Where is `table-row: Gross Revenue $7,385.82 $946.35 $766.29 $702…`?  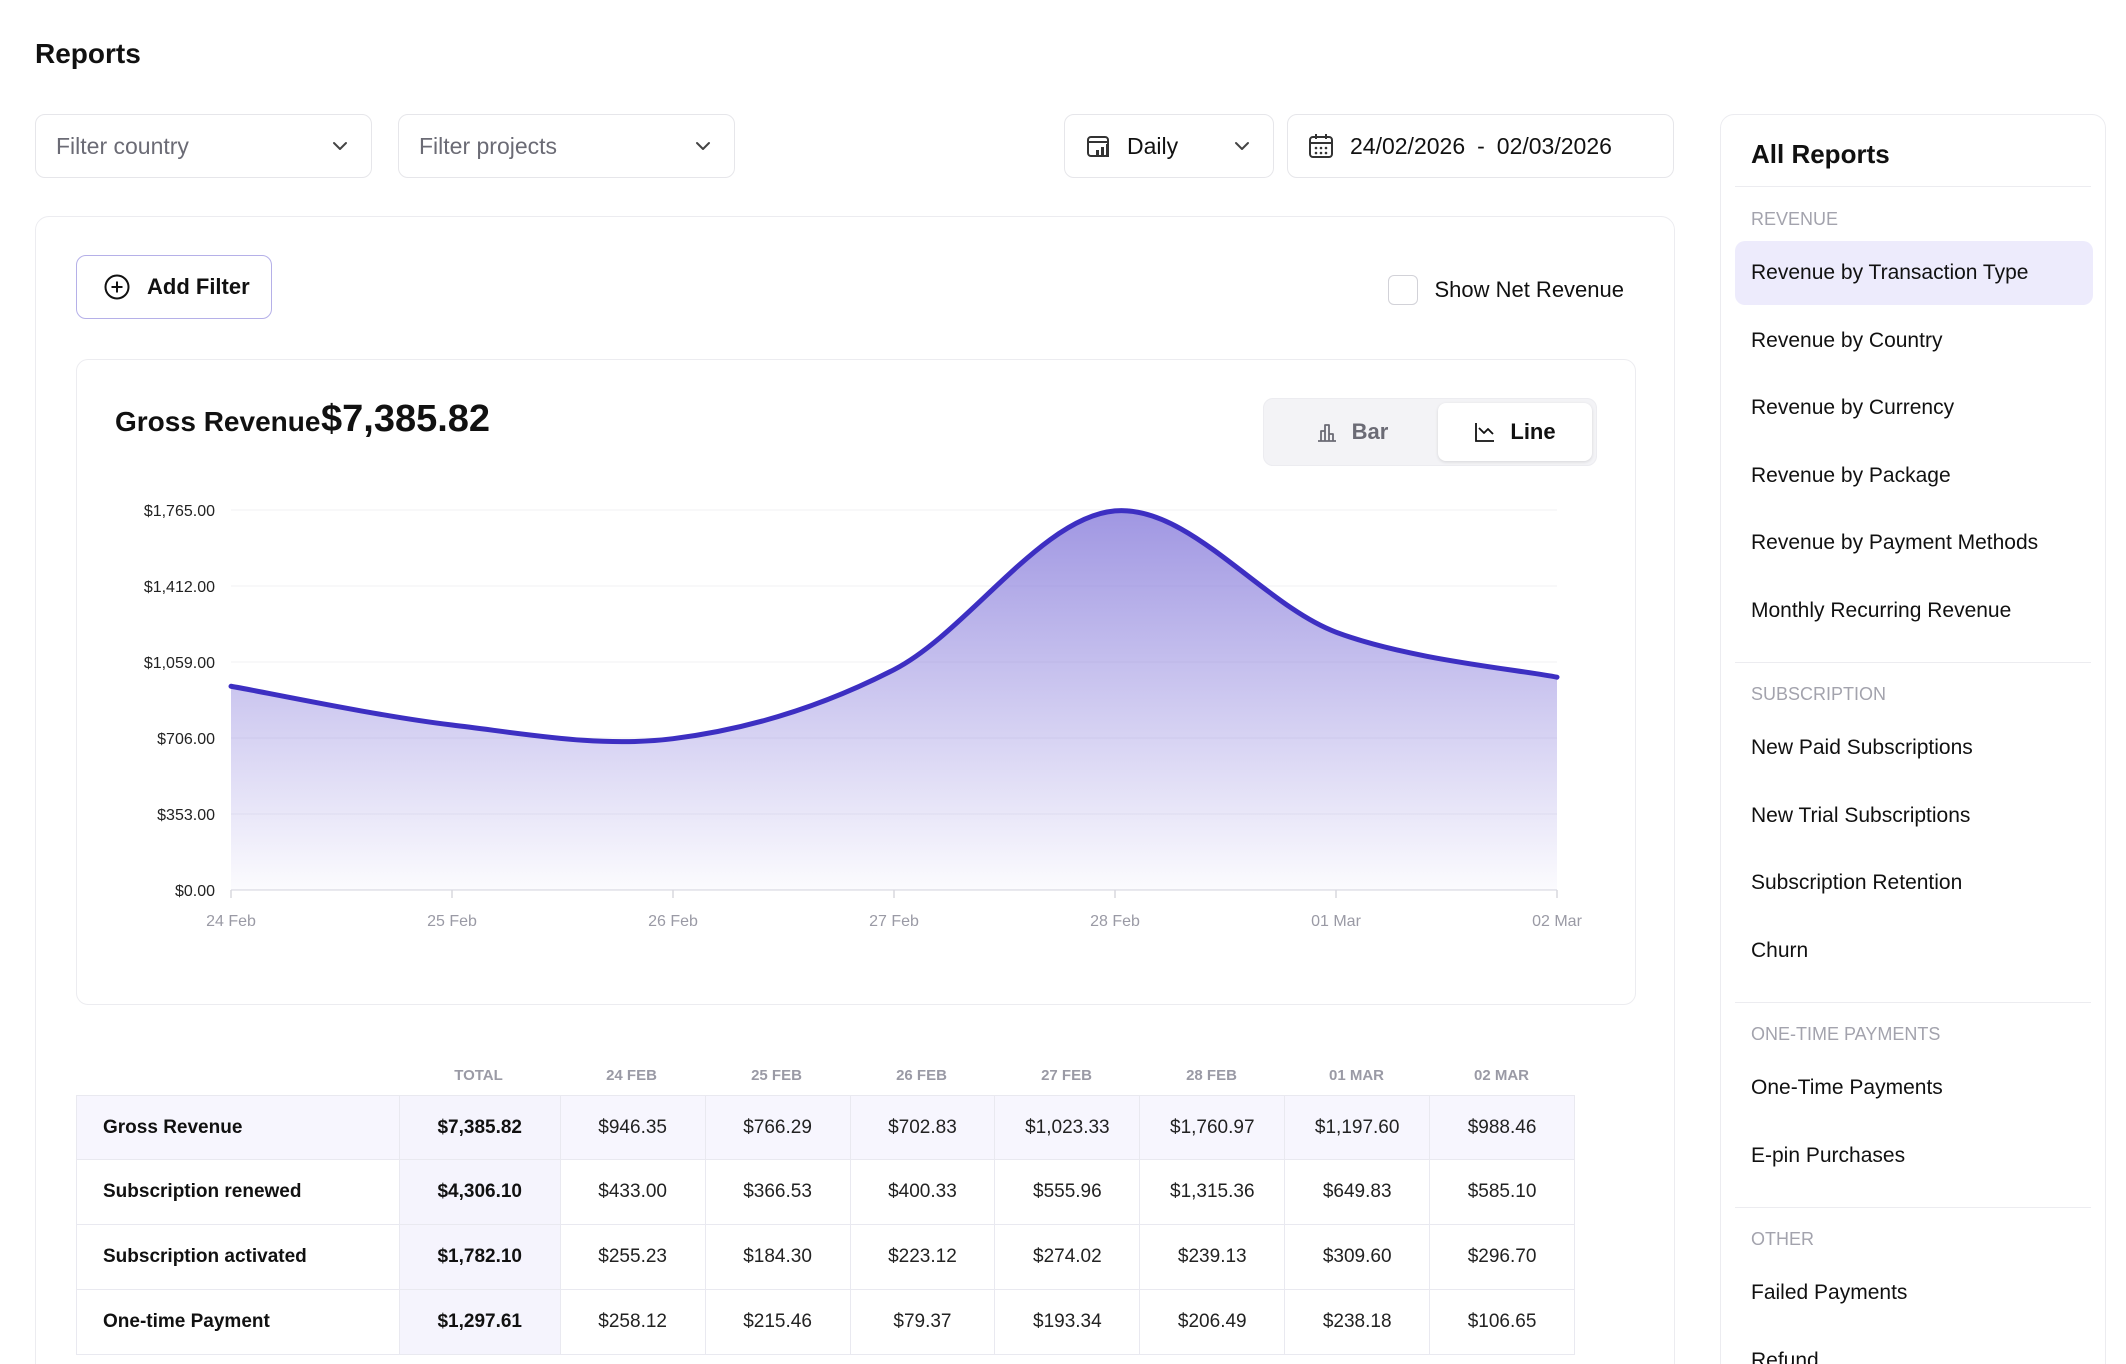 table-row: Gross Revenue $7,385.82 $946.35 $766.29 $702… is located at coordinates (825, 1127).